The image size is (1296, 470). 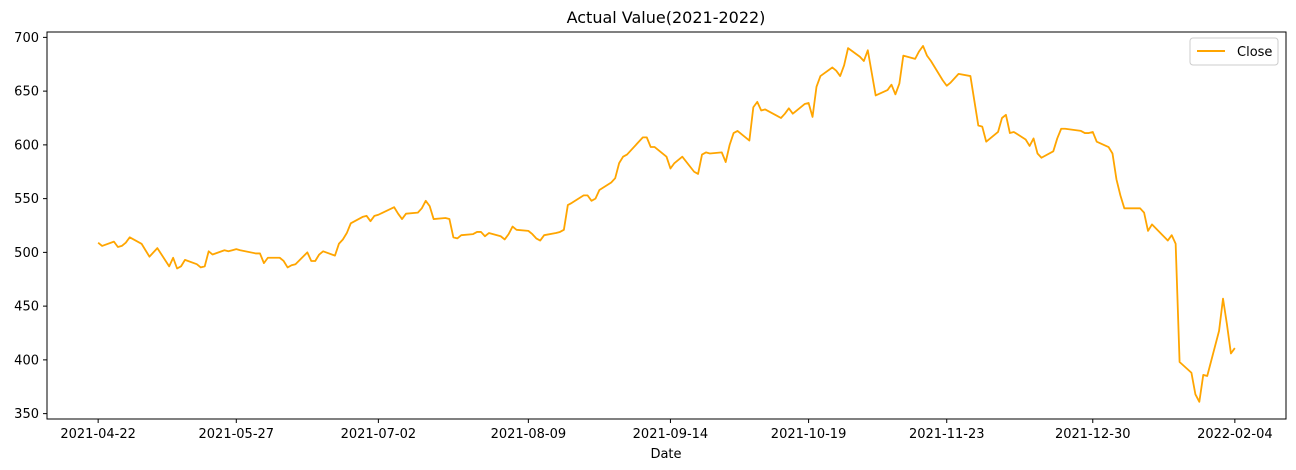 I want to click on x-tick-label: 2021-10-19, so click(x=809, y=434).